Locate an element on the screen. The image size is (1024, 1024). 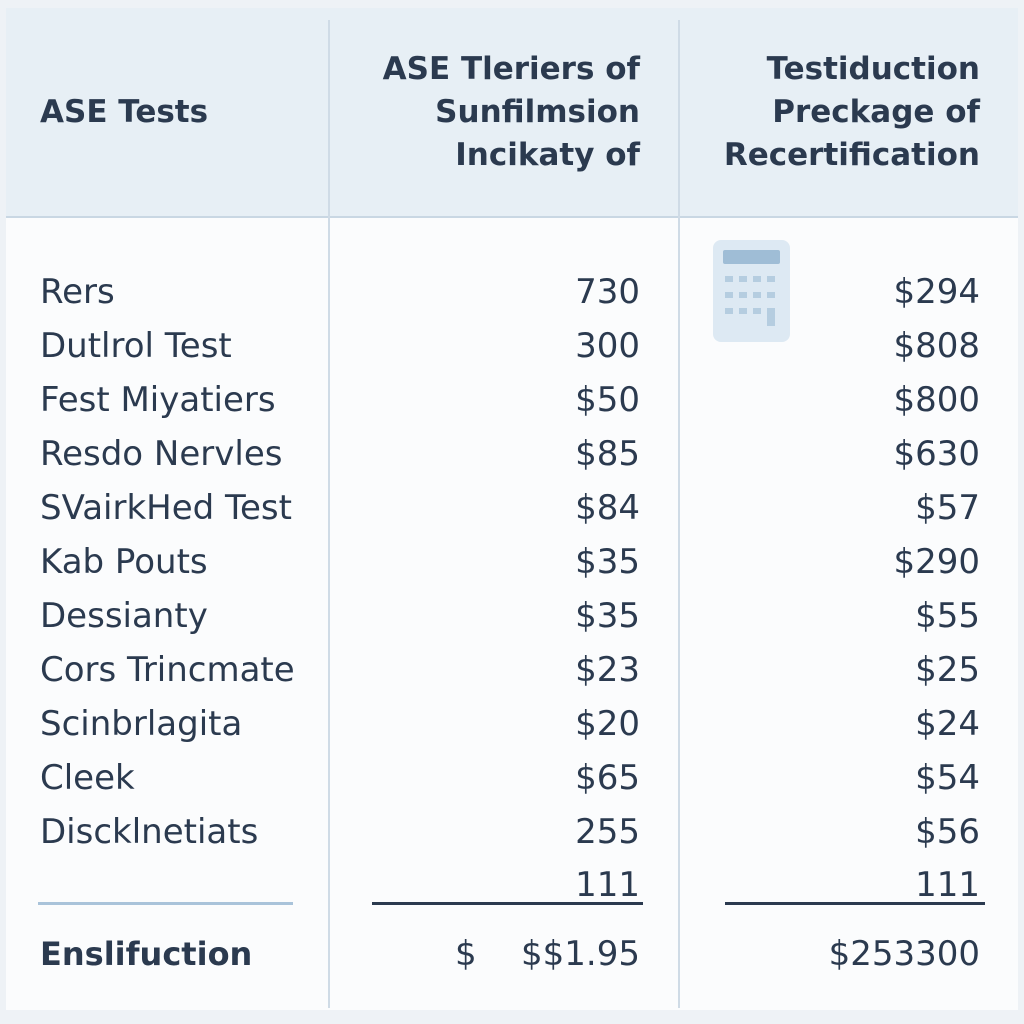
total-currency: $ is located at coordinates (466, 954).